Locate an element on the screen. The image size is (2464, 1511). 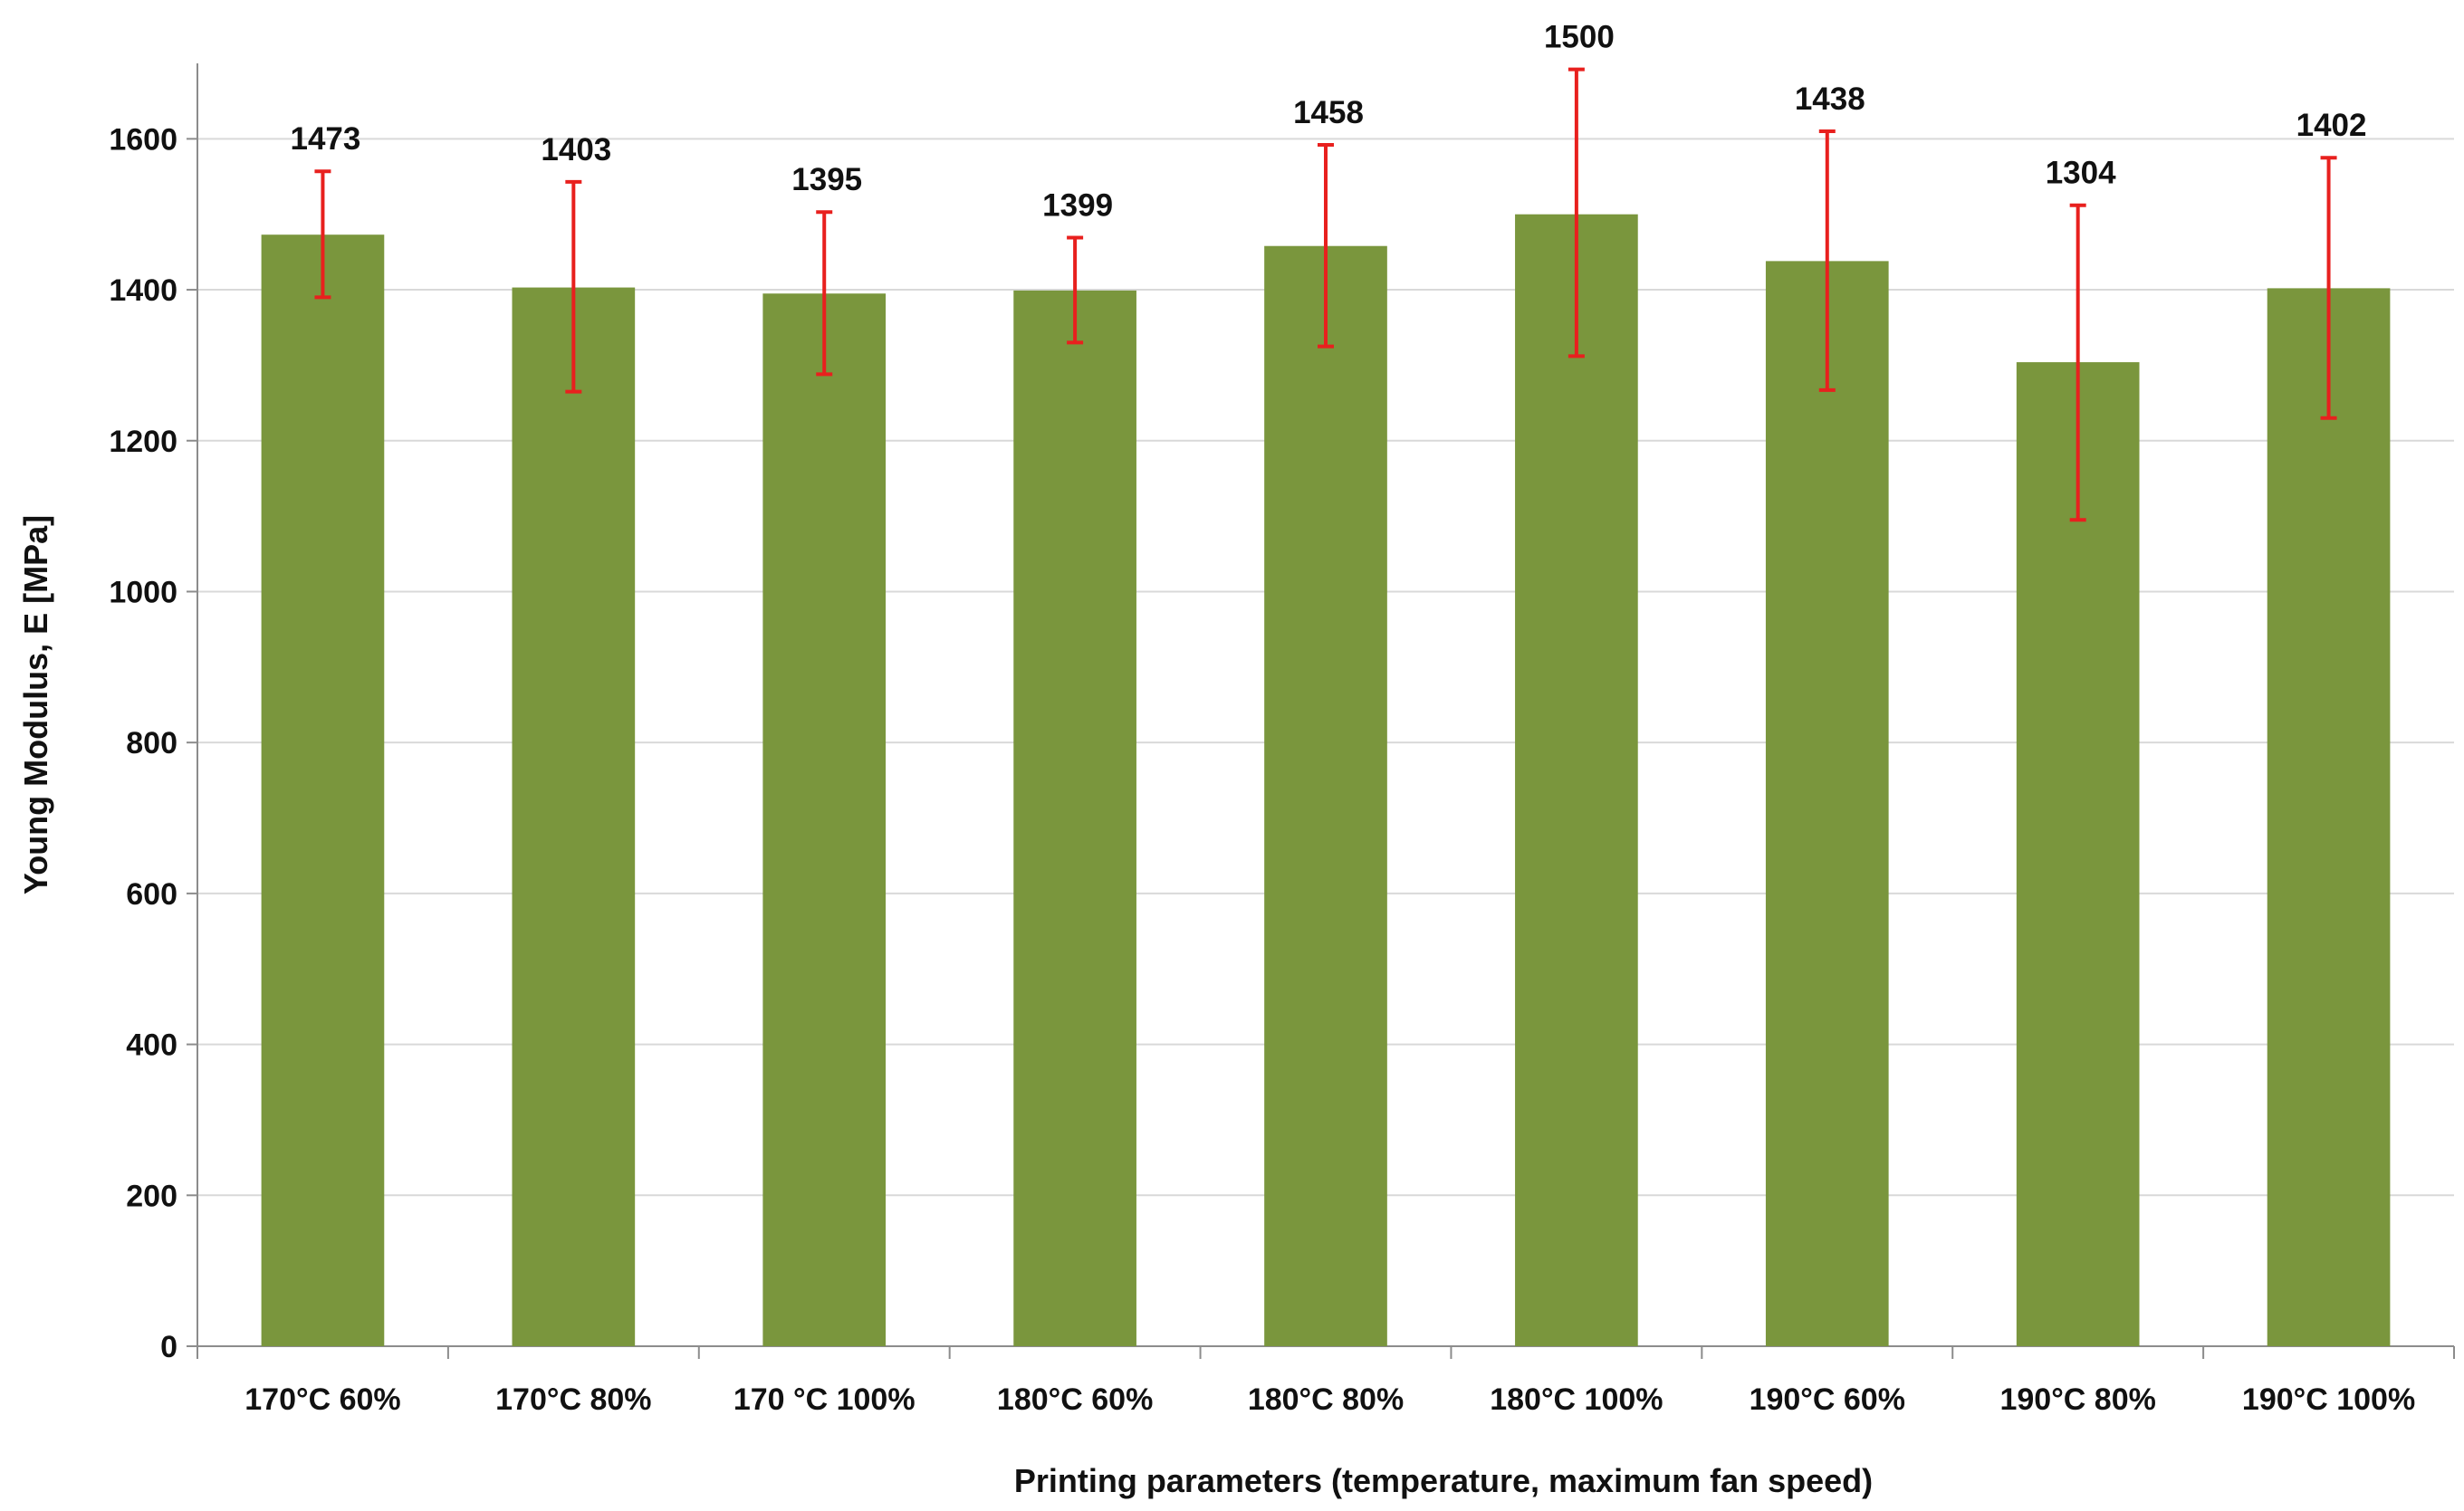
x-tick-label: 180°C 60% is located at coordinates (1075, 1399).